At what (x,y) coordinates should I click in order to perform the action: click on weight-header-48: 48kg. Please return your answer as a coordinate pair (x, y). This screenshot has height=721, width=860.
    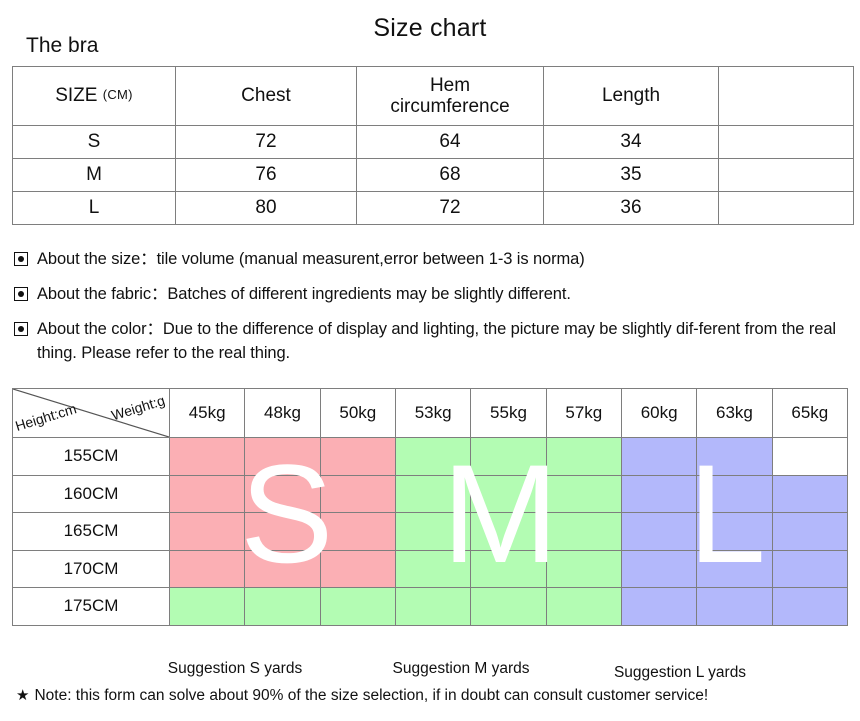
    Looking at the image, I should click on (282, 413).